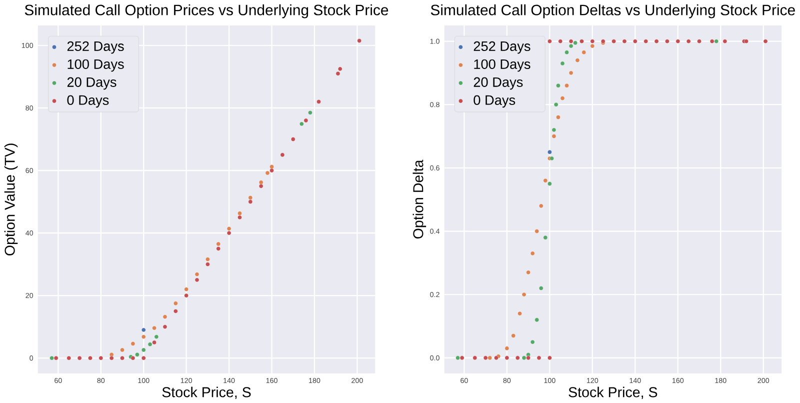 The image size is (800, 403). I want to click on chart-title: Simulated Call Option Prices vs Underlying Stock Price, so click(206, 11).